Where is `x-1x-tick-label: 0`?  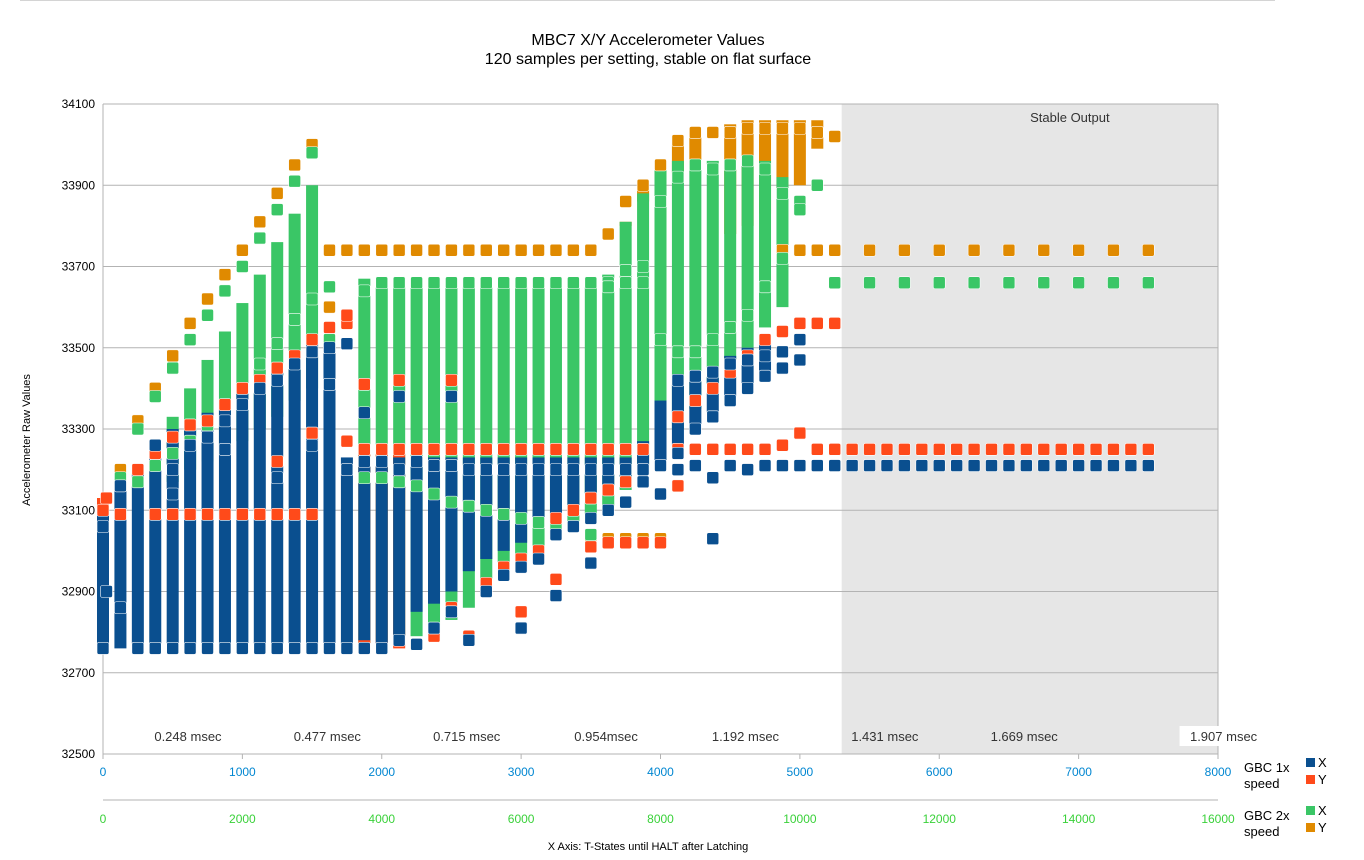
x-1x-tick-label: 0 is located at coordinates (103, 772).